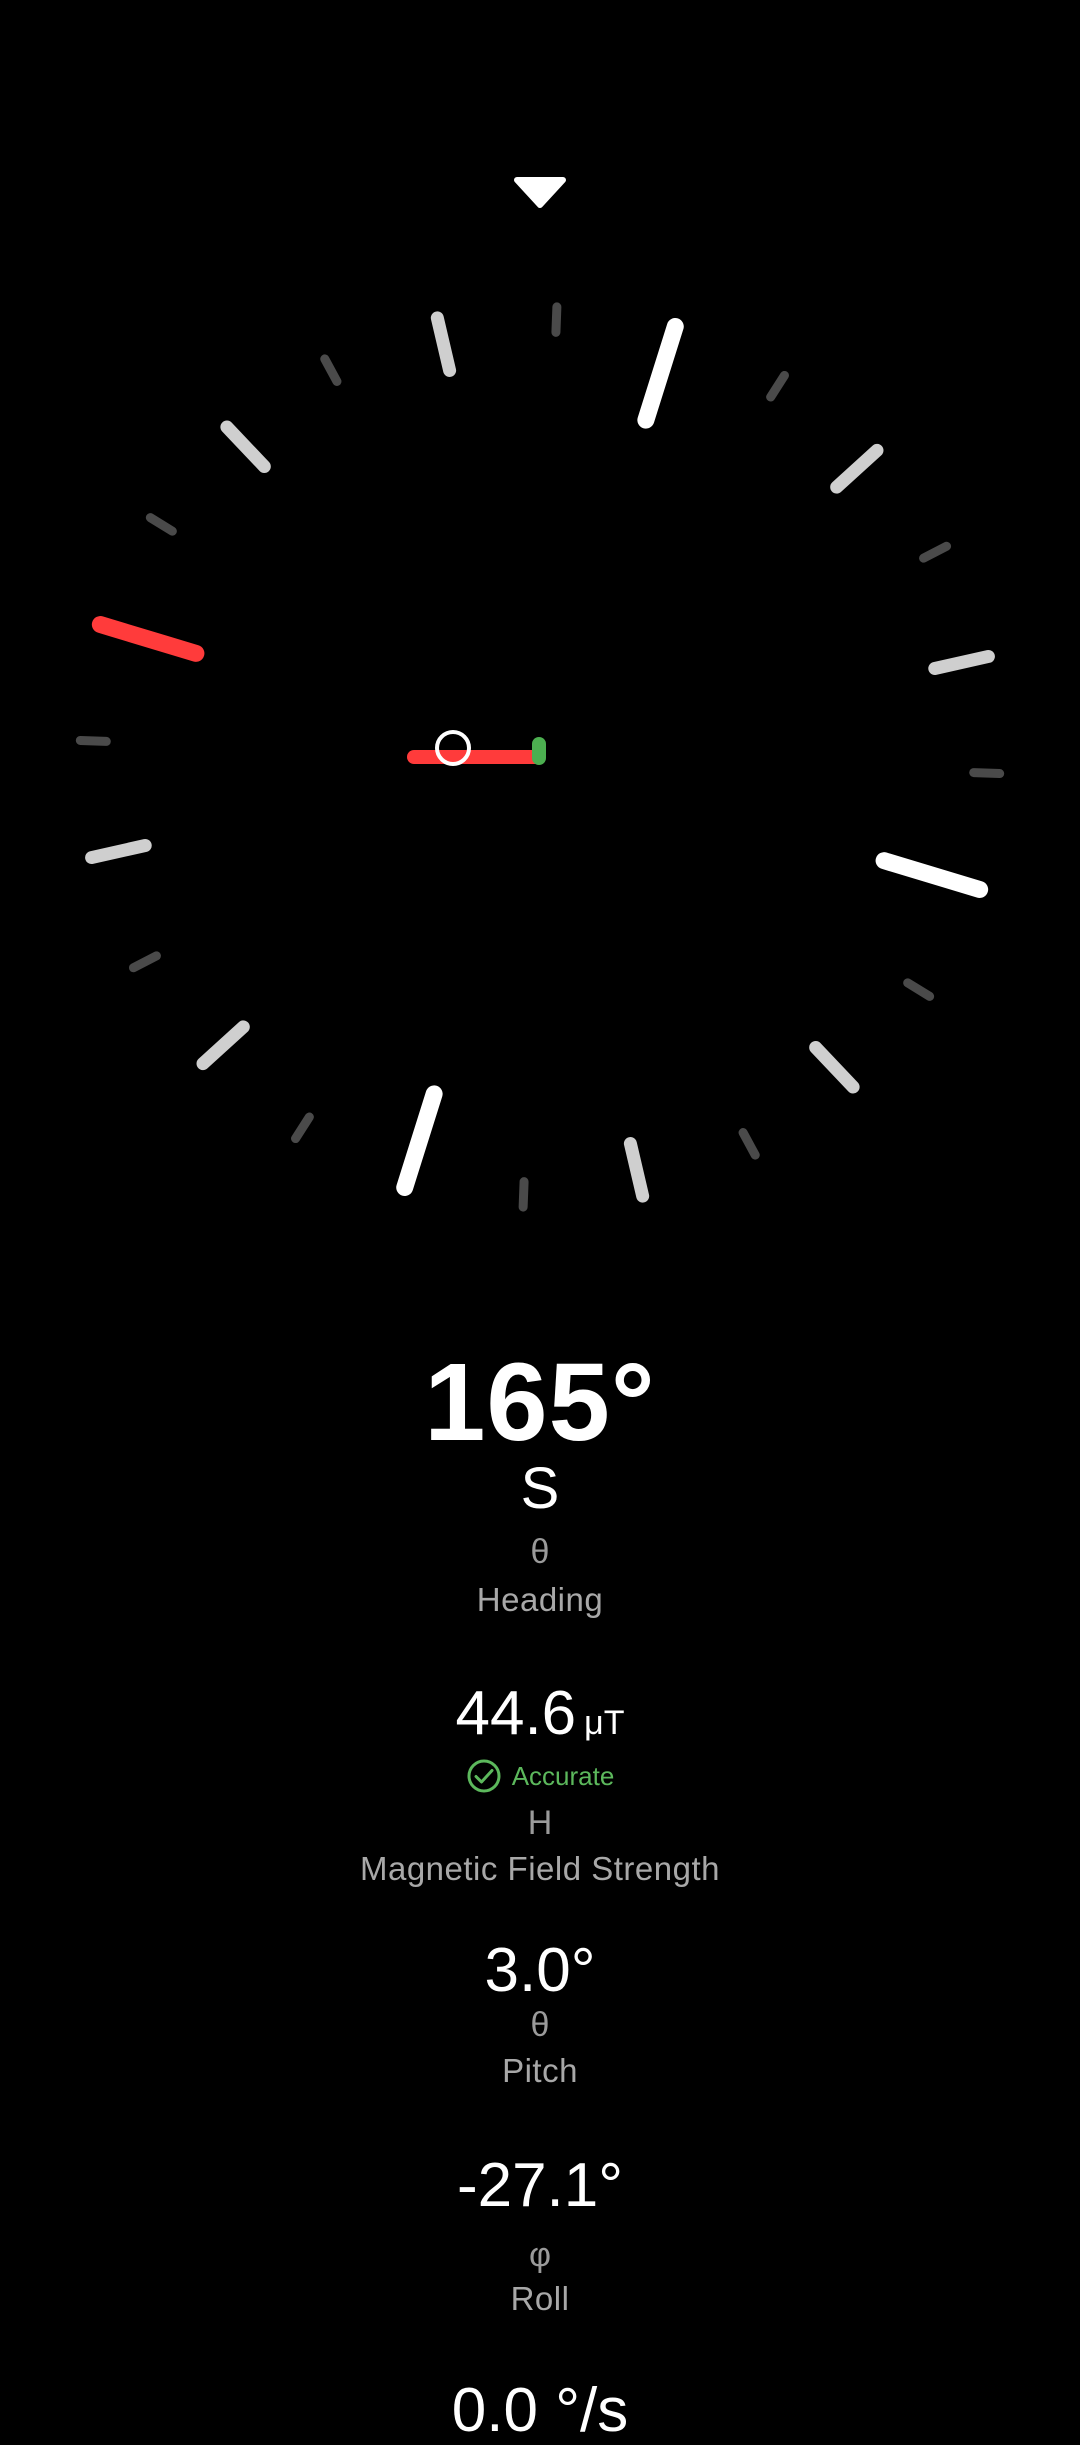  What do you see at coordinates (604, 1723) in the screenshot?
I see `magnetic-unit: μT` at bounding box center [604, 1723].